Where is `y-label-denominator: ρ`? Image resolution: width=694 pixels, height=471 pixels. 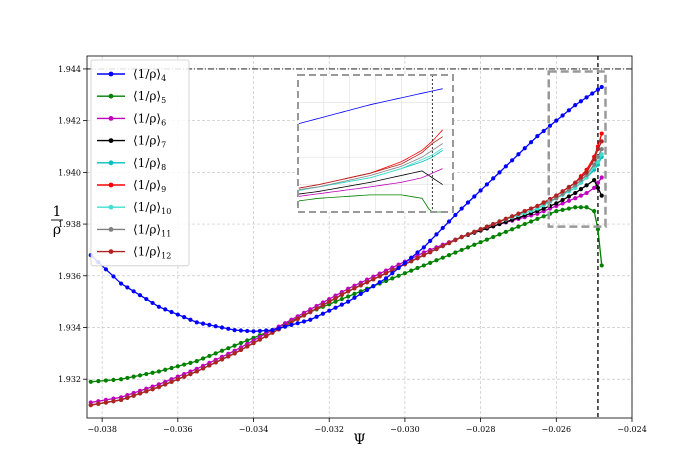
y-label-denominator: ρ is located at coordinates (57, 230).